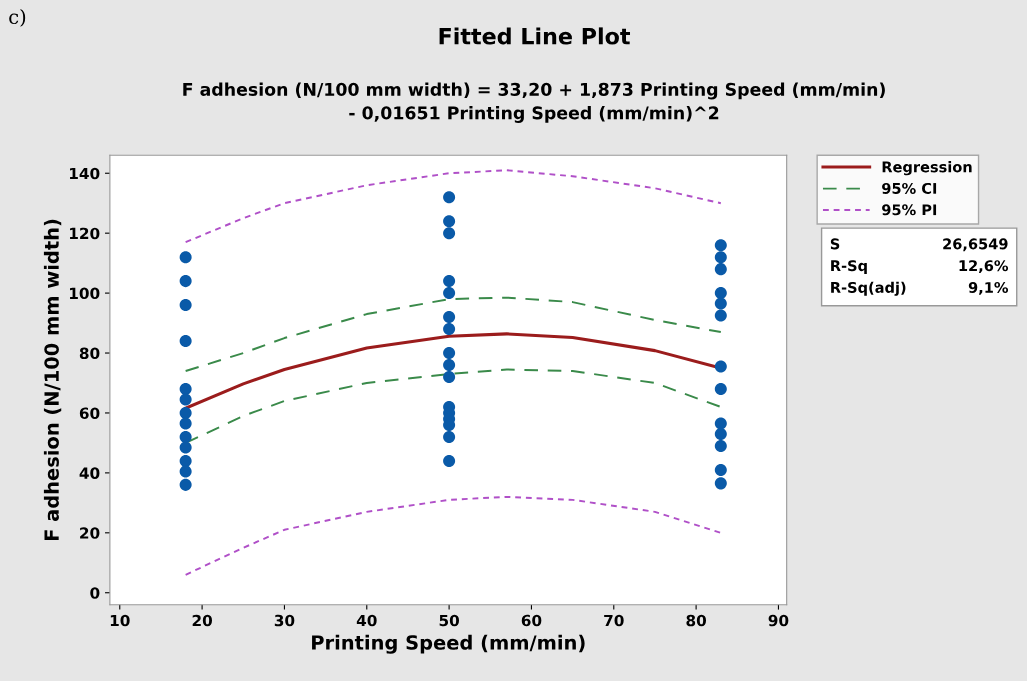  I want to click on y-tick-label: 80, so click(89, 353).